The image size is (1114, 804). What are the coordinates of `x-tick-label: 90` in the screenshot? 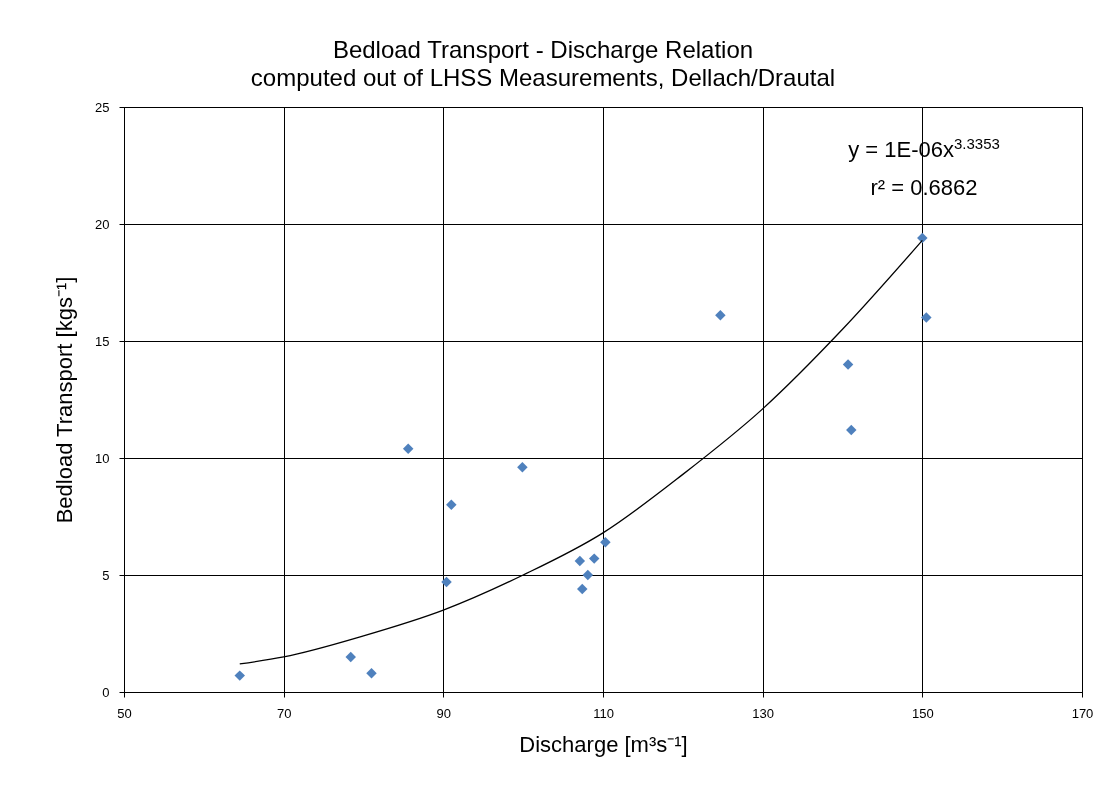 It's located at (444, 713).